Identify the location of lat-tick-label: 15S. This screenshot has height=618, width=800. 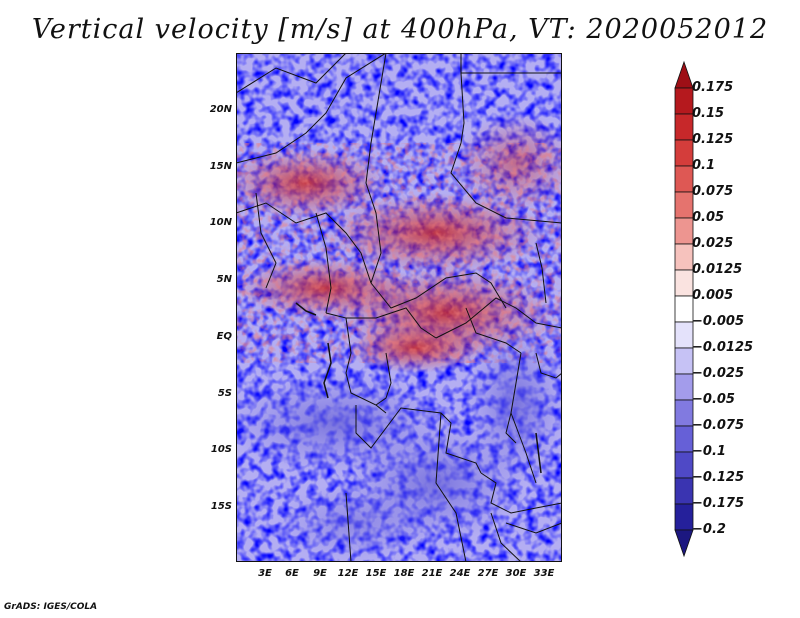
(221, 506).